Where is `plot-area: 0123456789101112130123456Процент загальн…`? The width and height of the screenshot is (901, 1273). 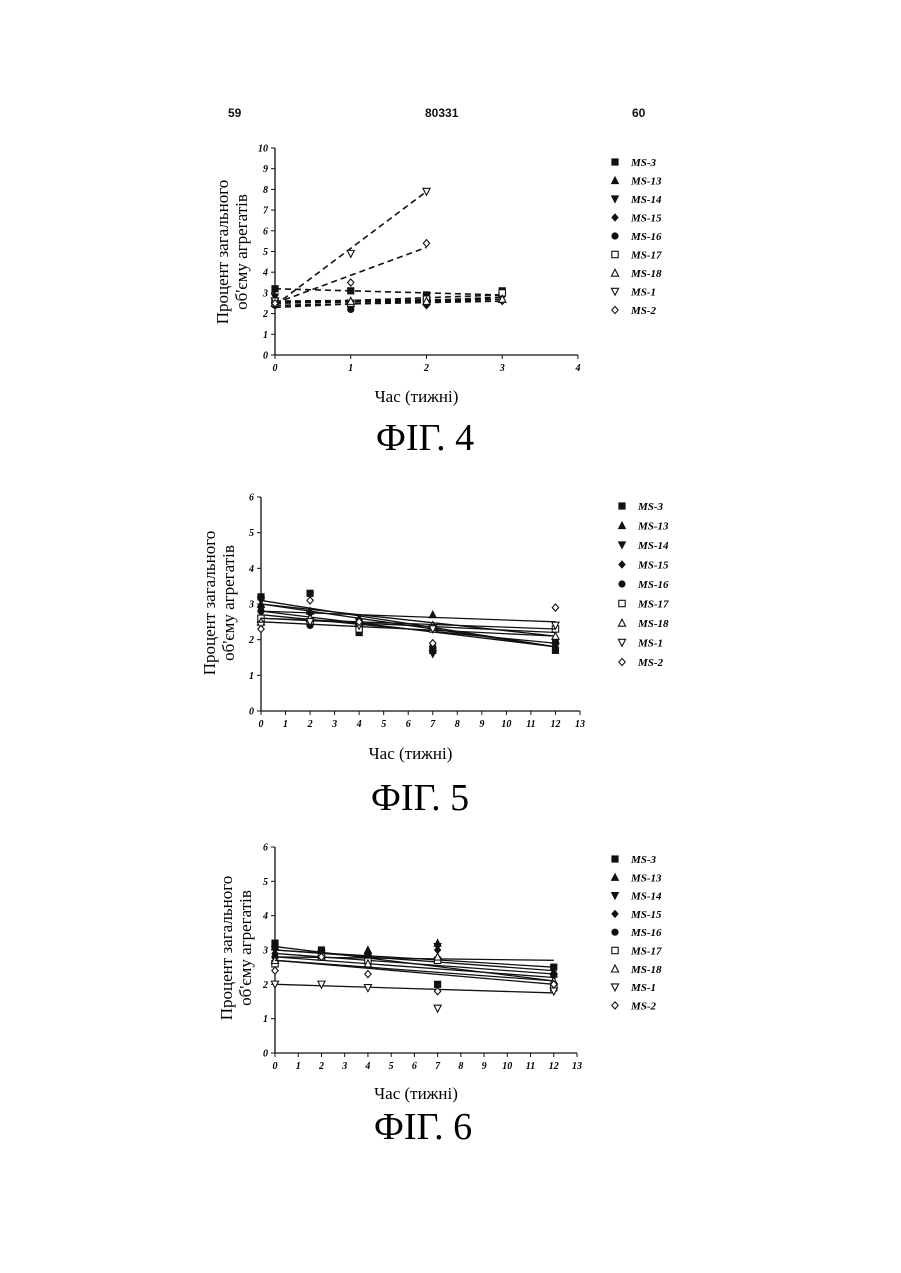 plot-area: 0123456789101112130123456Процент загальн… is located at coordinates (399, 973).